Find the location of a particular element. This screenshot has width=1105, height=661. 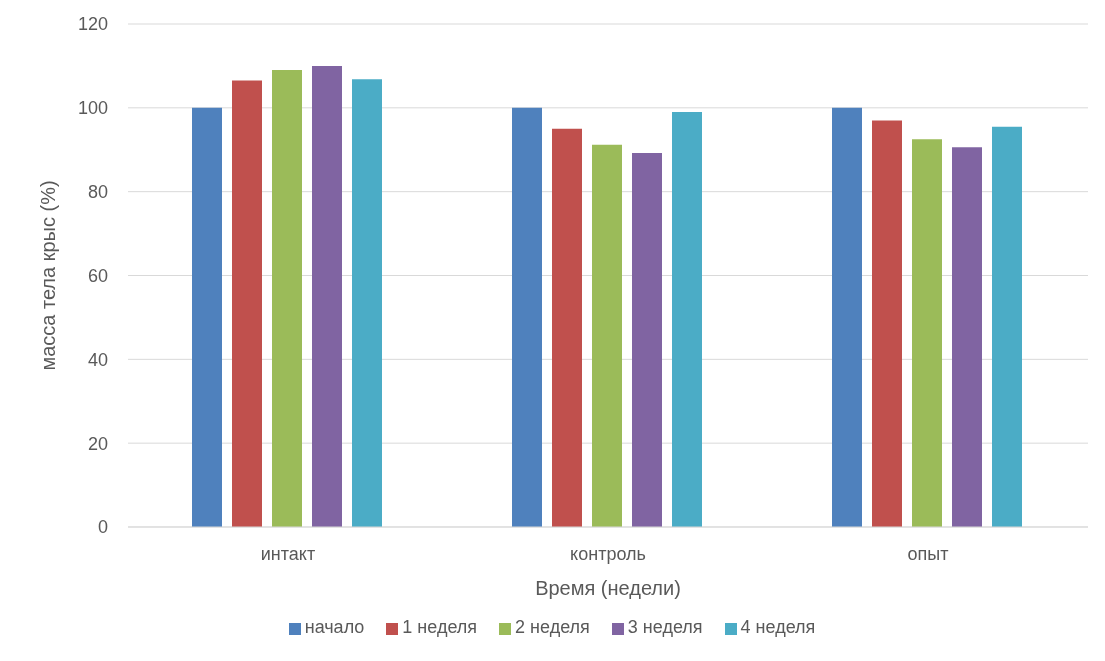

x-axis-title: Время (недели) is located at coordinates (608, 588).